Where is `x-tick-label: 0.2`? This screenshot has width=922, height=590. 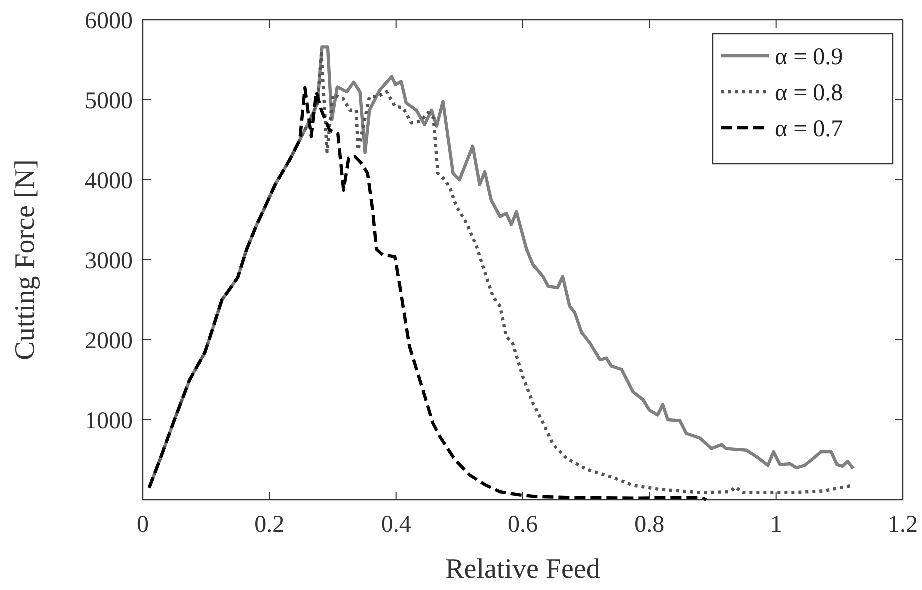 x-tick-label: 0.2 is located at coordinates (269, 525).